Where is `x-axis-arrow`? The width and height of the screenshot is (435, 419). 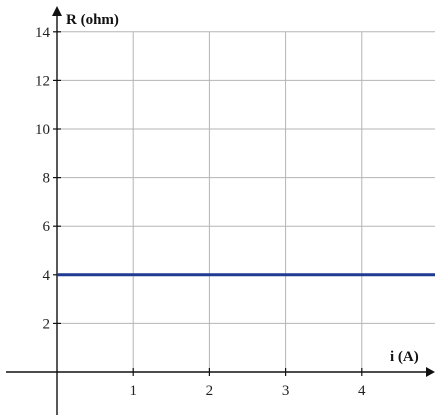 x-axis-arrow is located at coordinates (430, 372).